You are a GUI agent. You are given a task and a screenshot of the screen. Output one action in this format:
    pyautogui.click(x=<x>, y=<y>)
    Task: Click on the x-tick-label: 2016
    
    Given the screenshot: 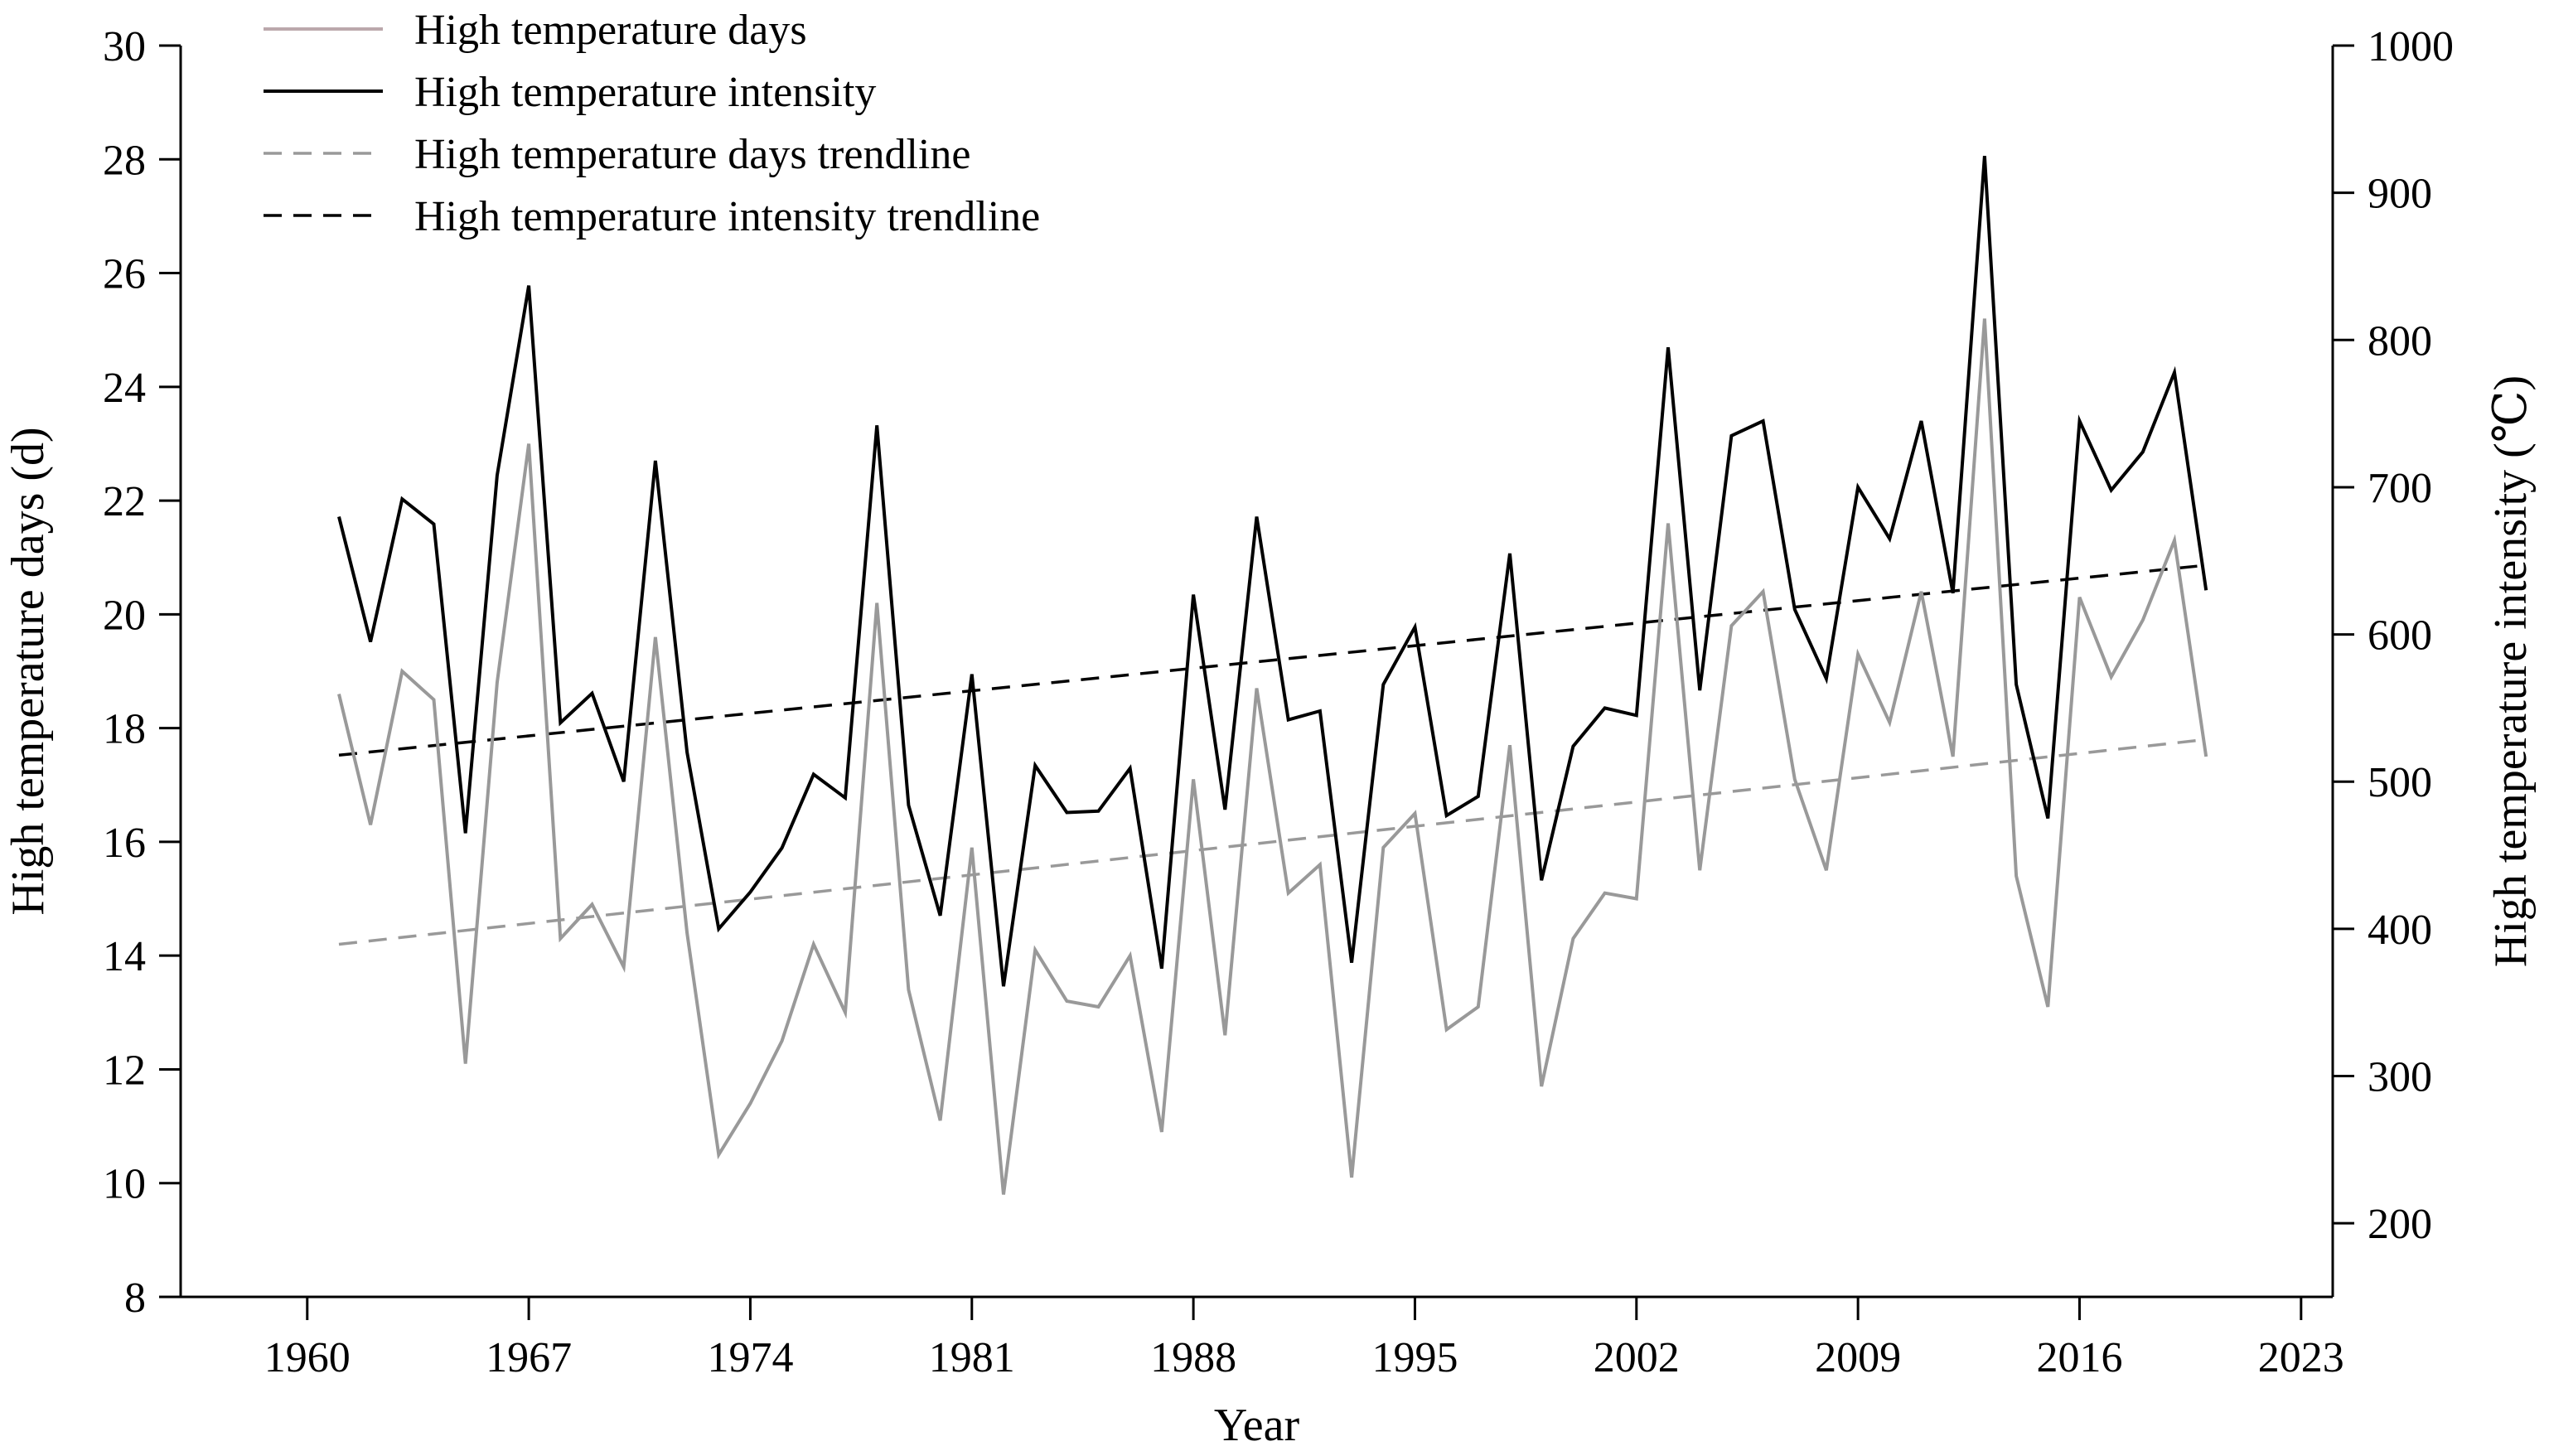 What is the action you would take?
    pyautogui.click(x=2079, y=1357)
    